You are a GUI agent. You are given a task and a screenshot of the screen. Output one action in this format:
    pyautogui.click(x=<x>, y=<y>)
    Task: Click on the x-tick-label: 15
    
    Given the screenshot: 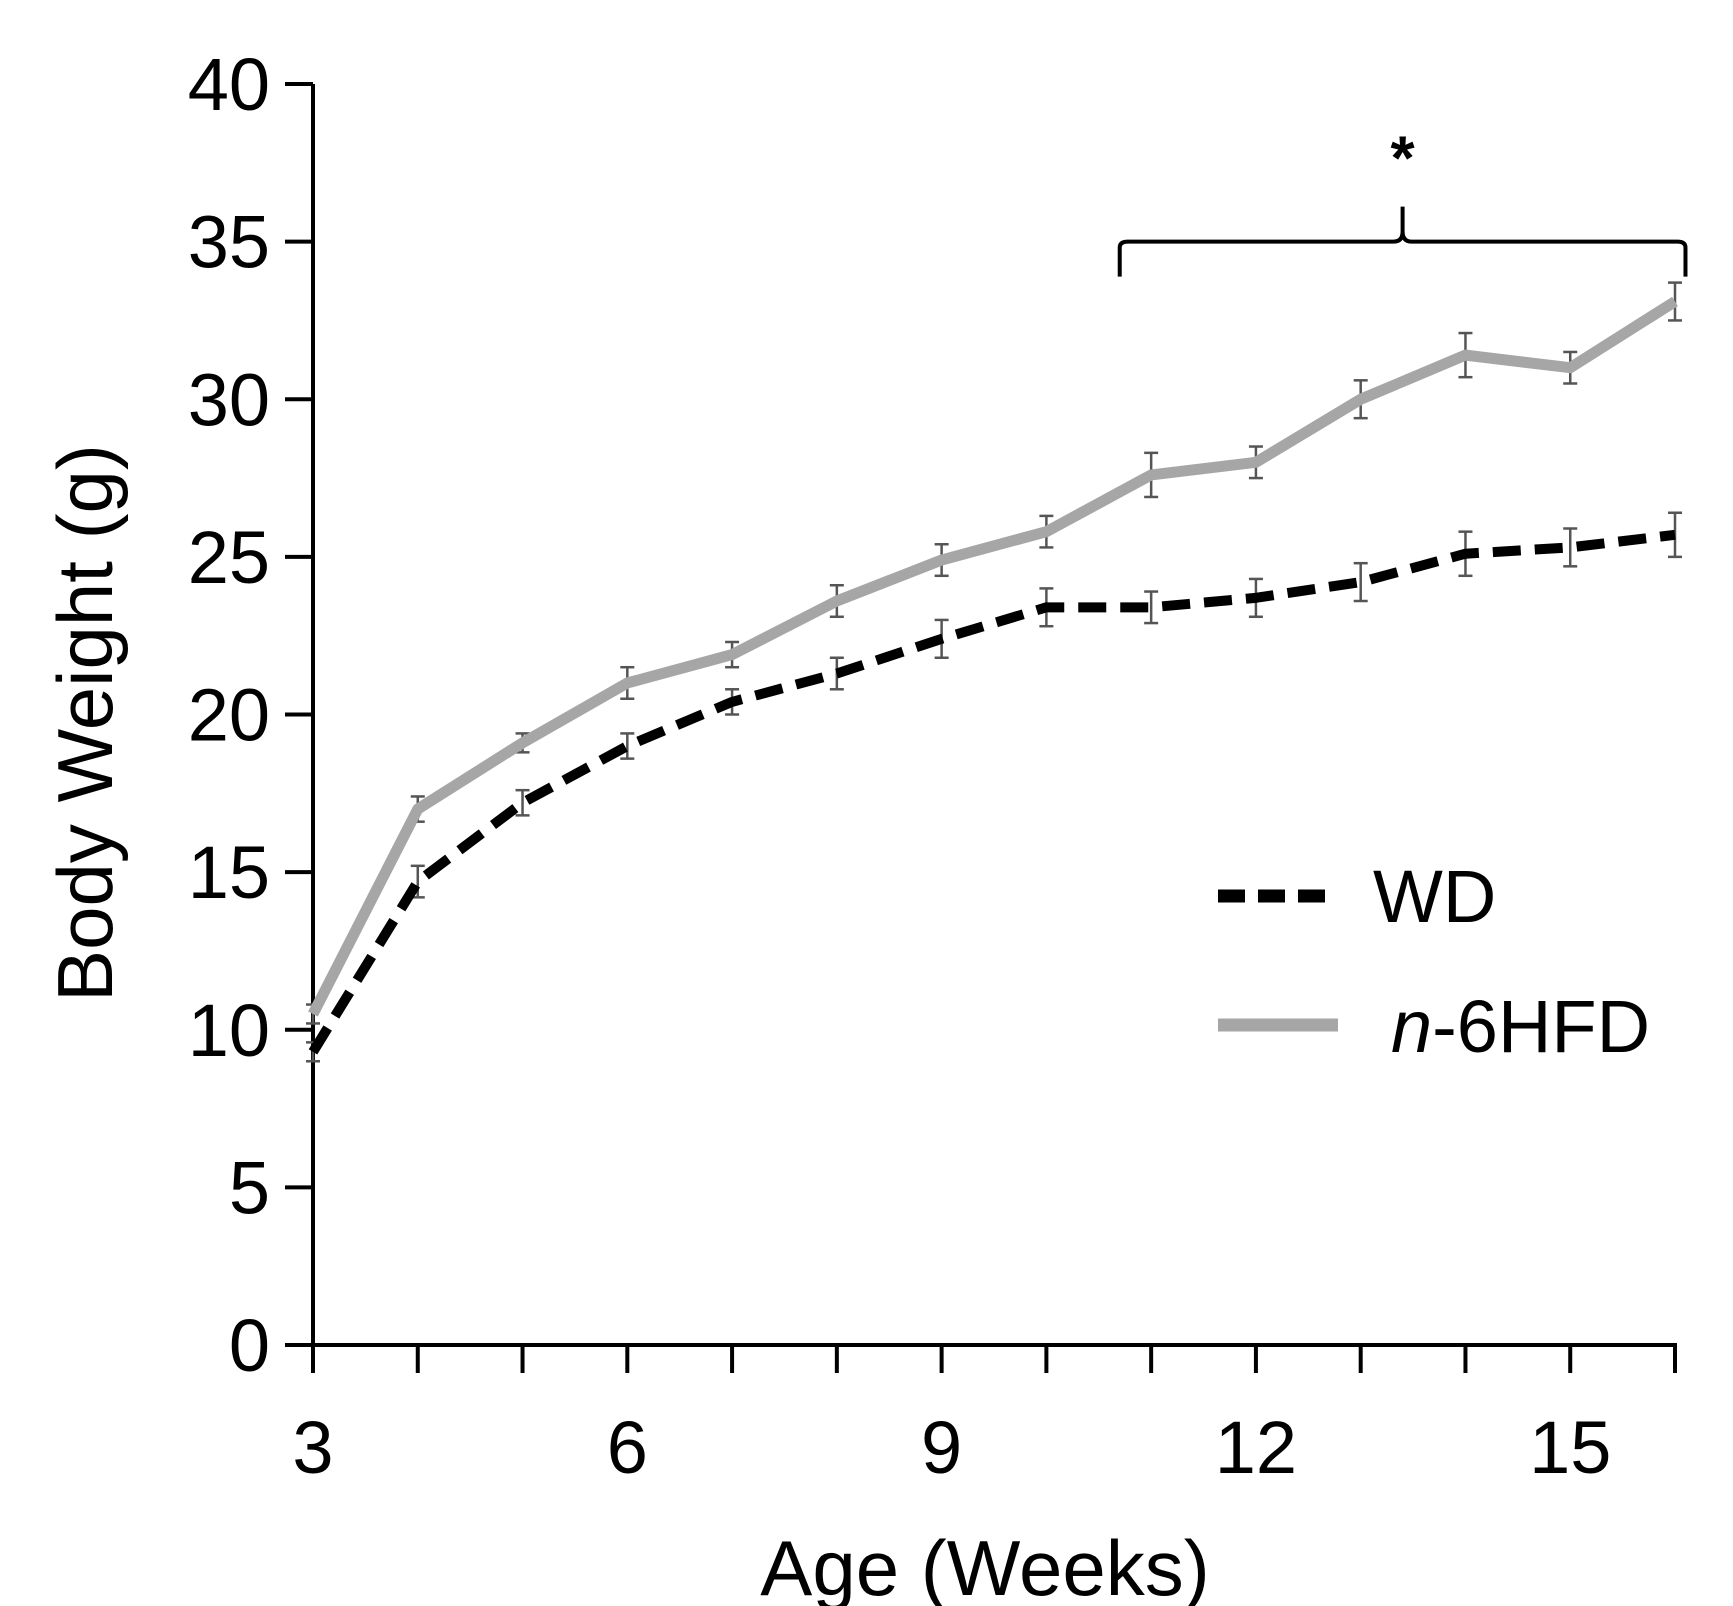 What is the action you would take?
    pyautogui.click(x=1570, y=1447)
    